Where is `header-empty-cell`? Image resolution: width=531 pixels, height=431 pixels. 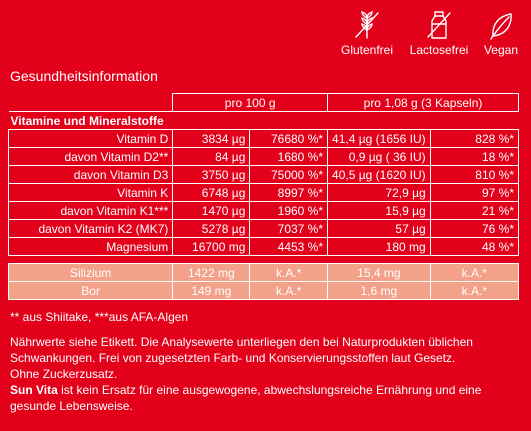
header-empty-cell is located at coordinates (91, 102).